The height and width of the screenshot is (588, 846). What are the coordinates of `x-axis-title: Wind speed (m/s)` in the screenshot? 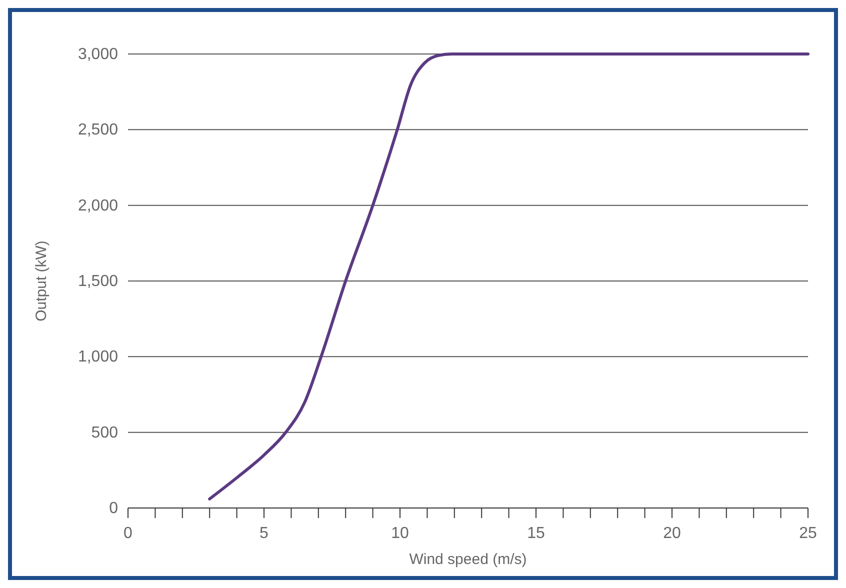 It's located at (468, 559).